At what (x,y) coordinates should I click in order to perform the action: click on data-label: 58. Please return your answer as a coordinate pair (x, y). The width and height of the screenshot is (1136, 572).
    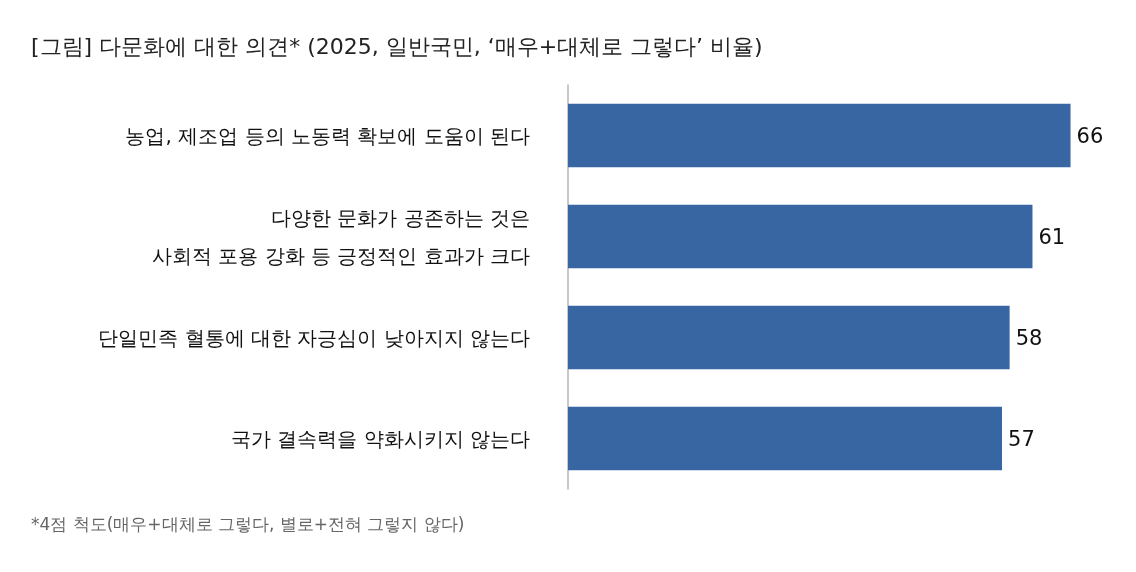
    Looking at the image, I should click on (1029, 337).